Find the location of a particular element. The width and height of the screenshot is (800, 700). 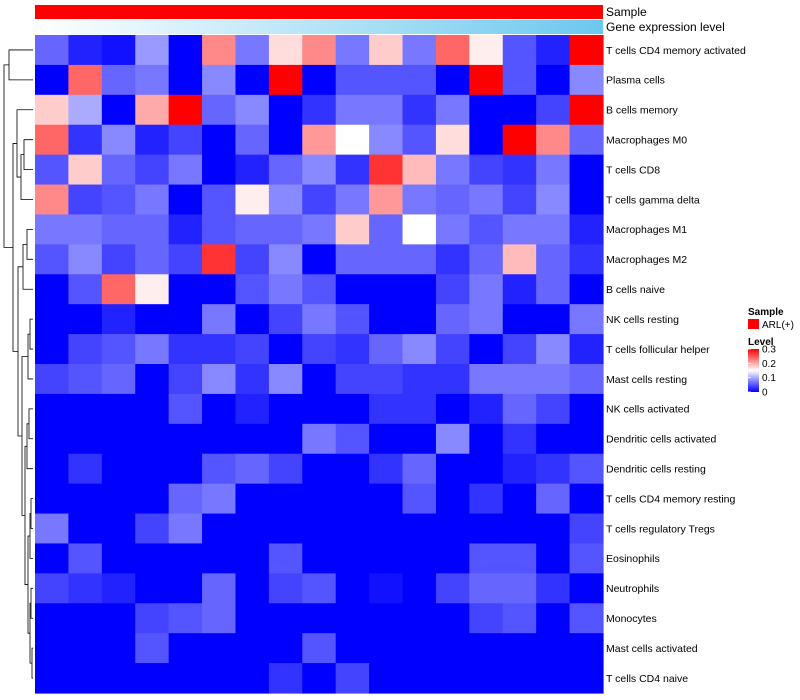

row-label: T cells CD4 memory resting is located at coordinates (670, 499).